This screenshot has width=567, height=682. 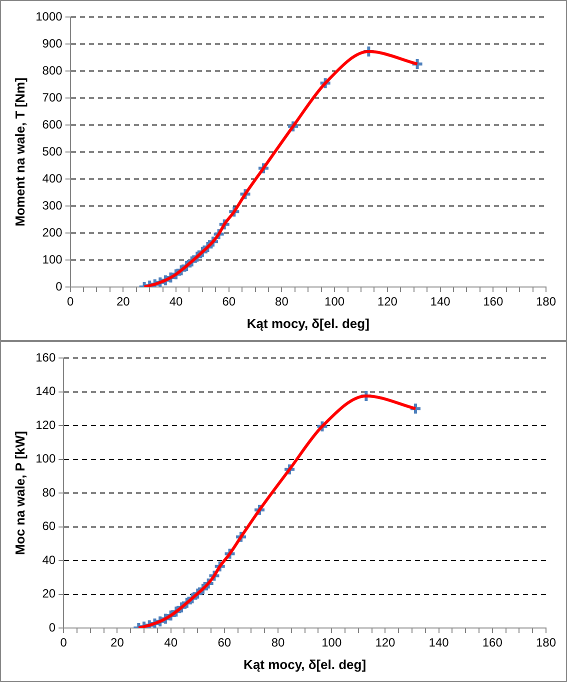 What do you see at coordinates (52, 151) in the screenshot?
I see `y-tick-label: 500` at bounding box center [52, 151].